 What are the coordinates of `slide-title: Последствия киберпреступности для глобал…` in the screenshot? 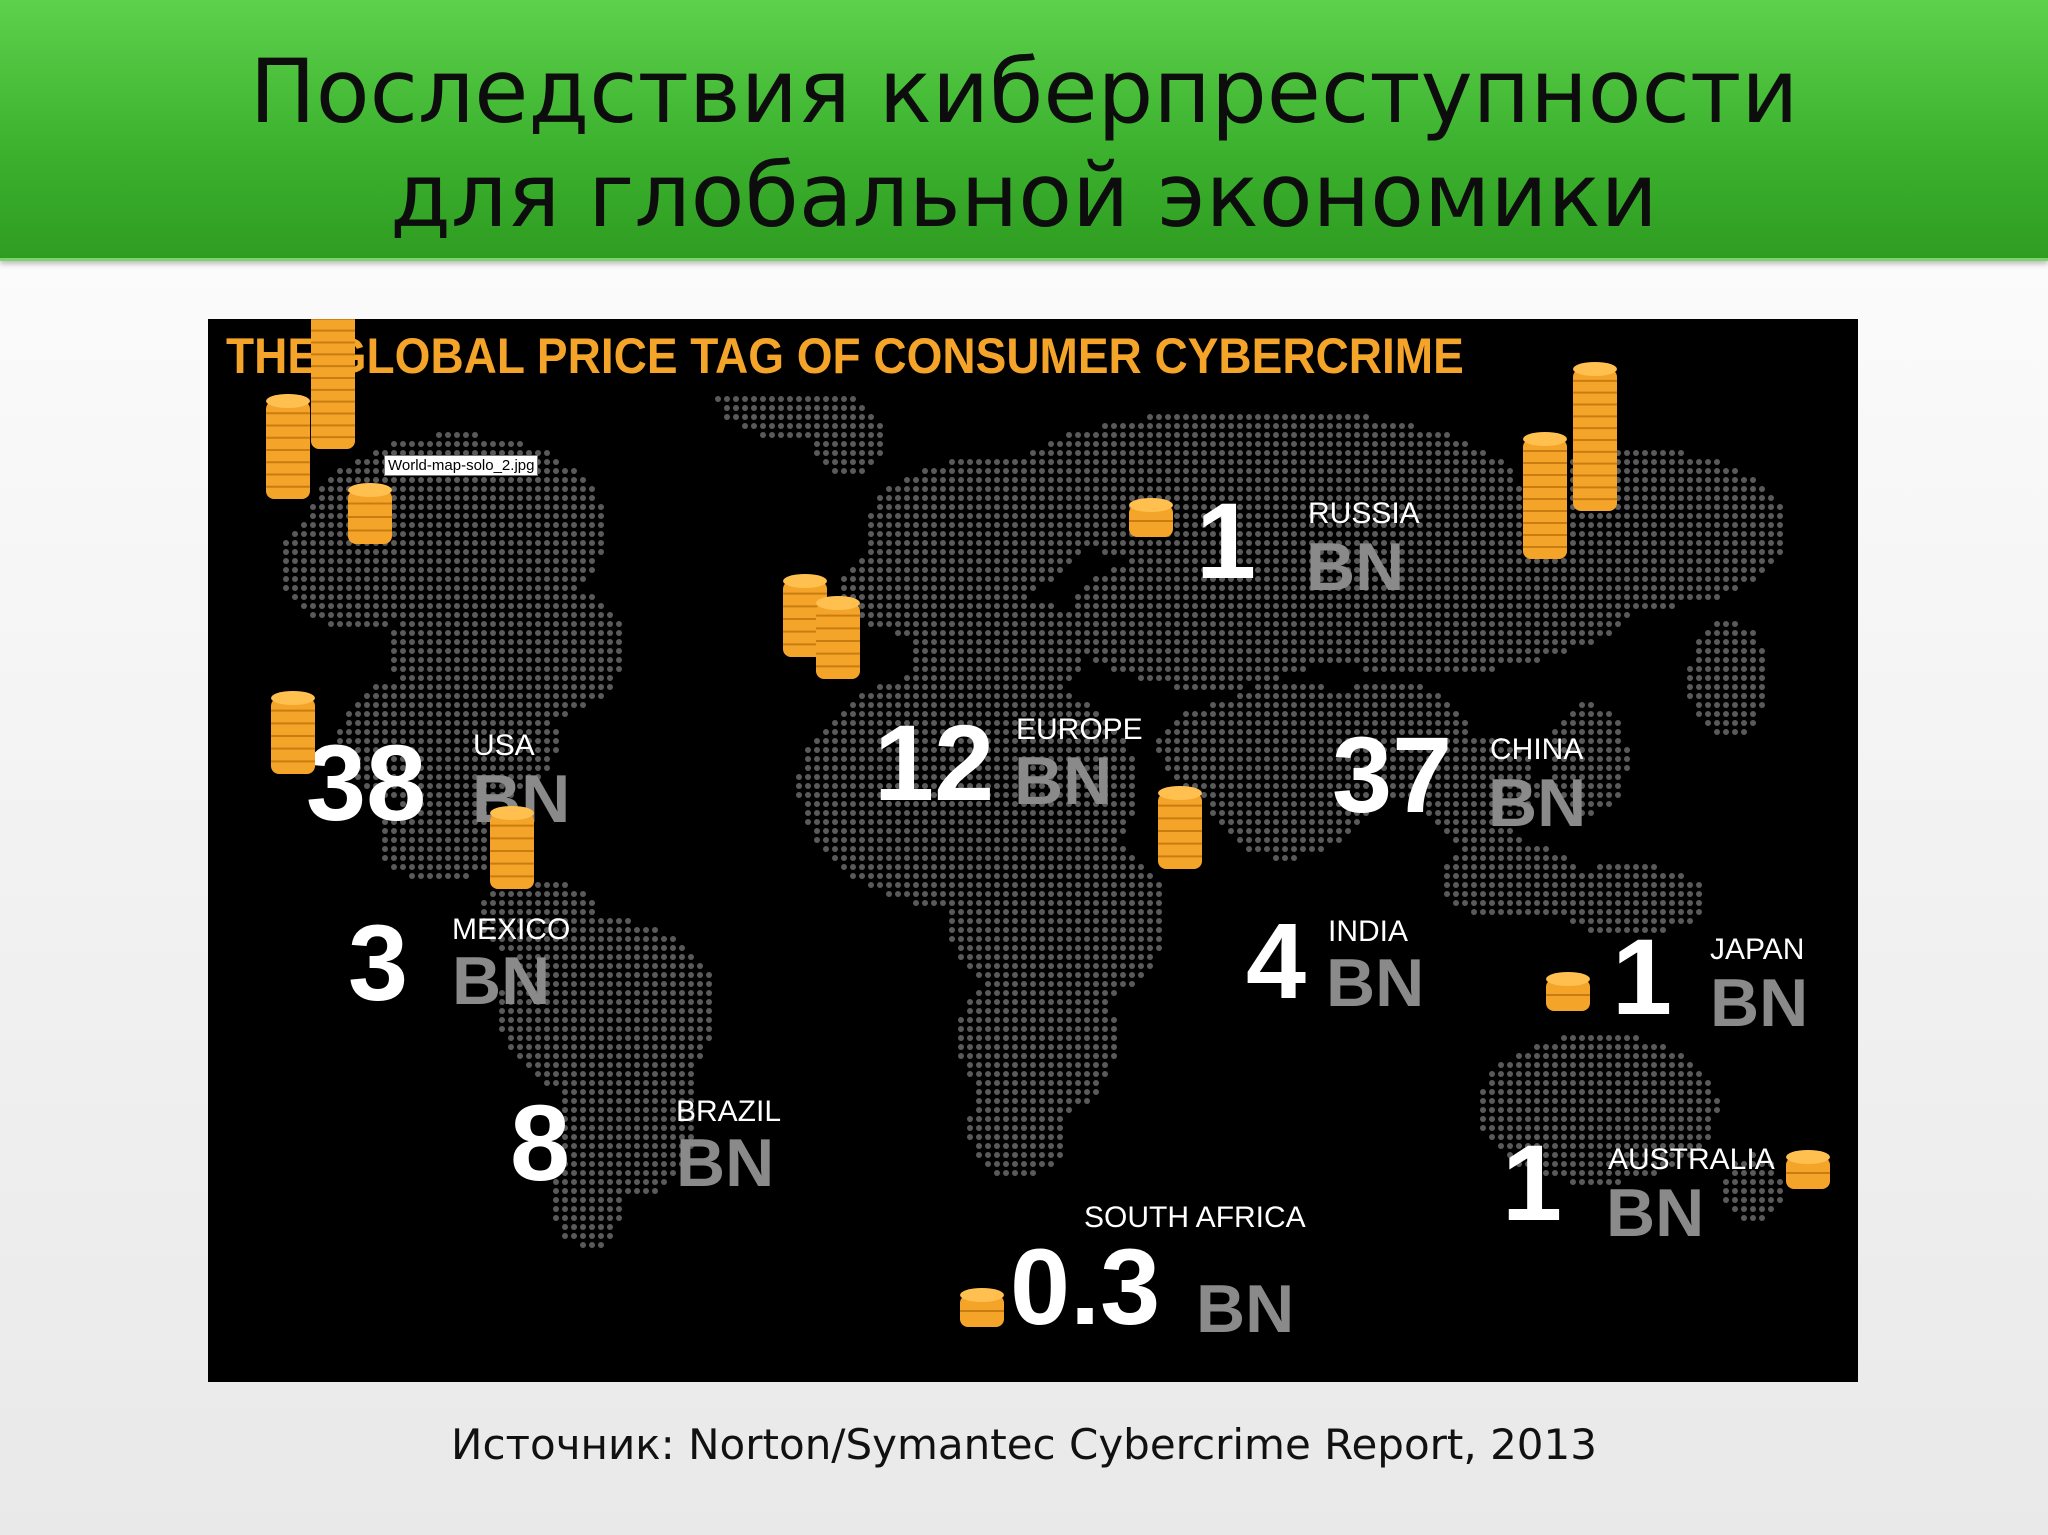 It's located at (1024, 144).